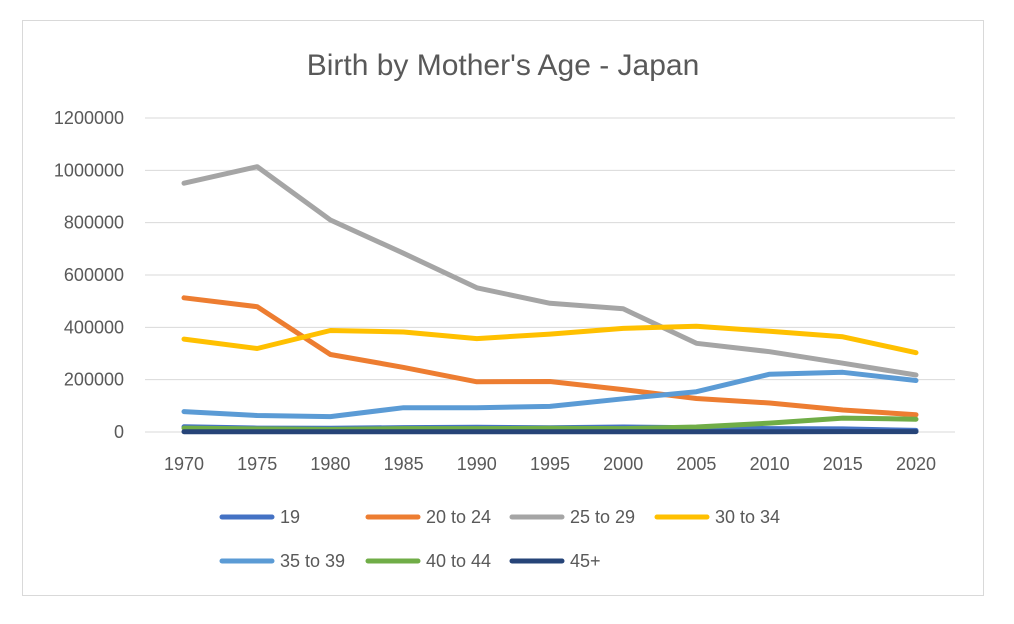 This screenshot has height=624, width=1014. Describe the element at coordinates (843, 464) in the screenshot. I see `x-tick-label: 2015` at that location.